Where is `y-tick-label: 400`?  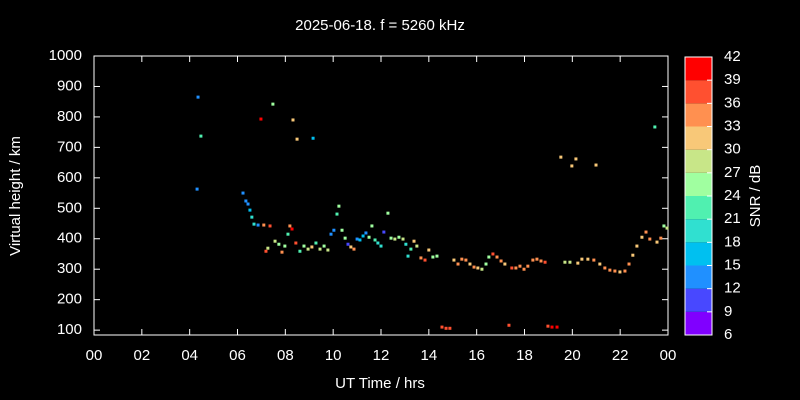
y-tick-label: 400 is located at coordinates (69, 238).